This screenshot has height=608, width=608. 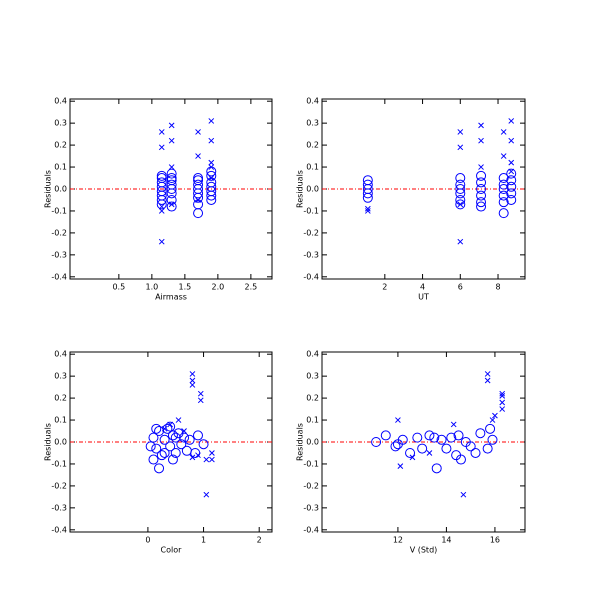 I want to click on x-tick-label: 14, so click(x=446, y=540).